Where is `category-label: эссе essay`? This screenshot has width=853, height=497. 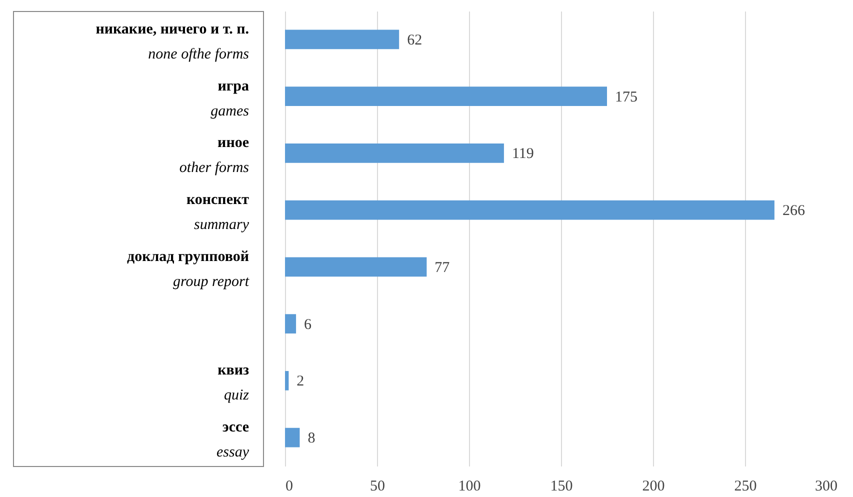
category-label: эссе essay is located at coordinates (232, 440).